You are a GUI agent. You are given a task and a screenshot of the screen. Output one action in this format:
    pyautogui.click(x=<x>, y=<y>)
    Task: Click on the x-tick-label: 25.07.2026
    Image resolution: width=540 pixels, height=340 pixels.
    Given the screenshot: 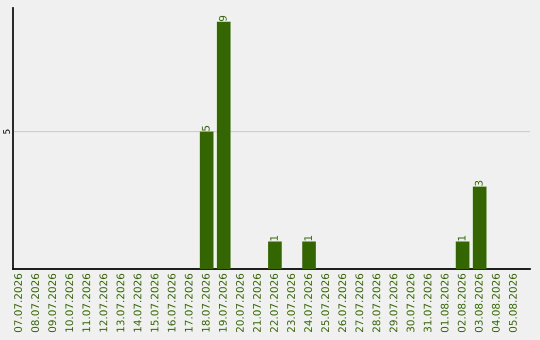 What is the action you would take?
    pyautogui.click(x=325, y=303)
    